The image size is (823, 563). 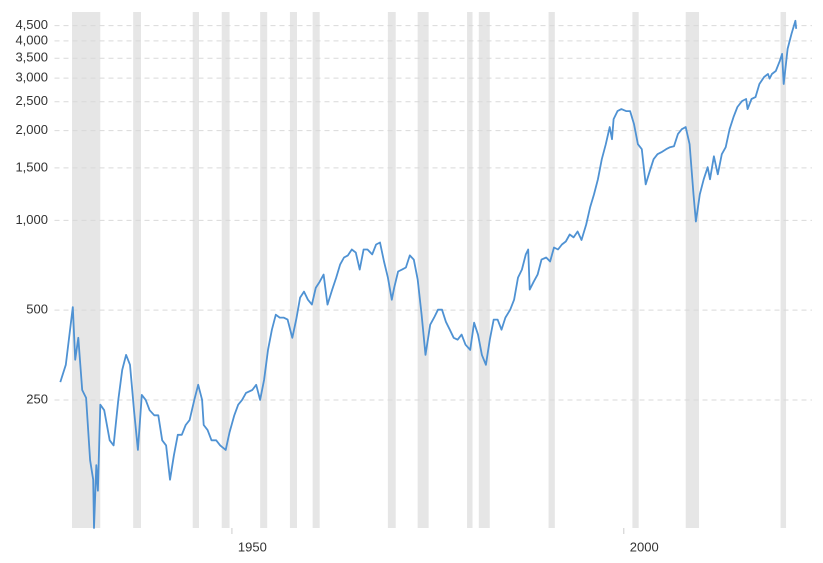 I want to click on x-tick-label: 1950, so click(x=252, y=546).